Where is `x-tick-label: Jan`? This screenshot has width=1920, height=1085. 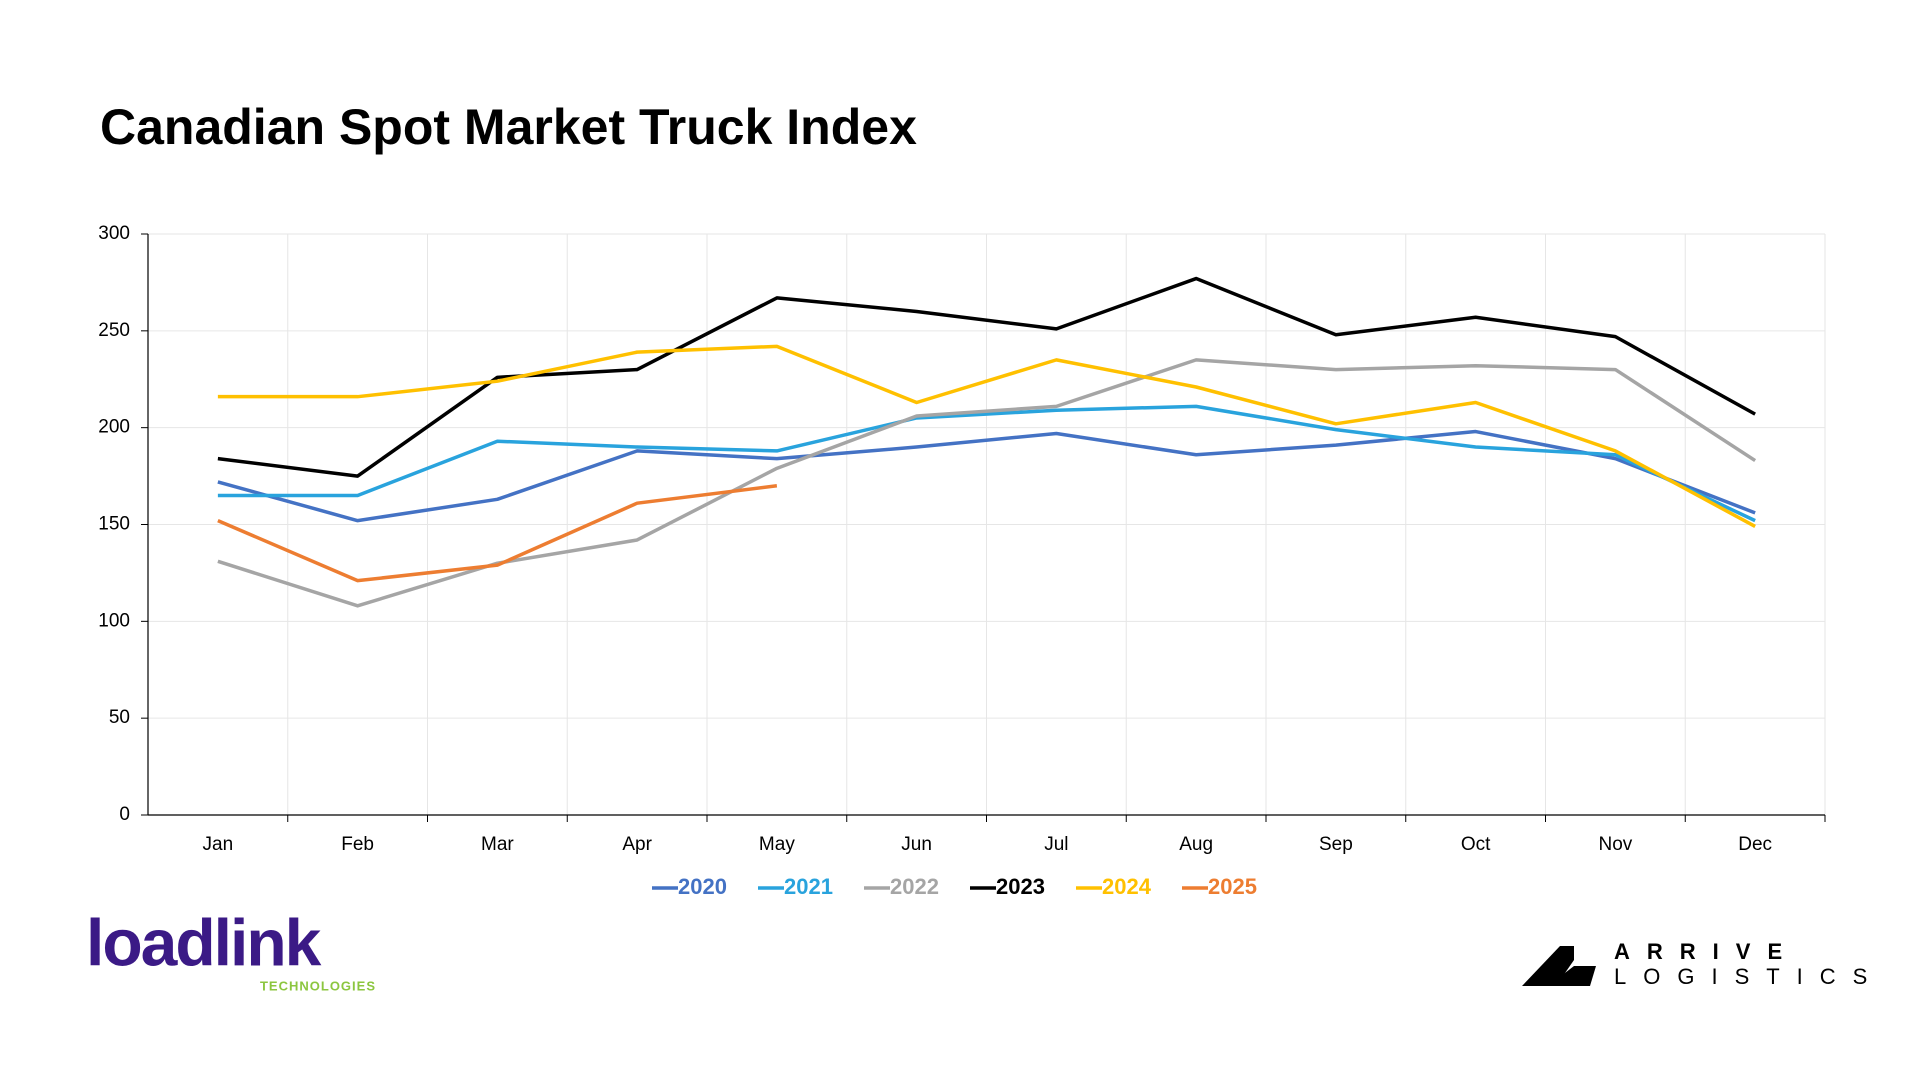
x-tick-label: Jan is located at coordinates (218, 844).